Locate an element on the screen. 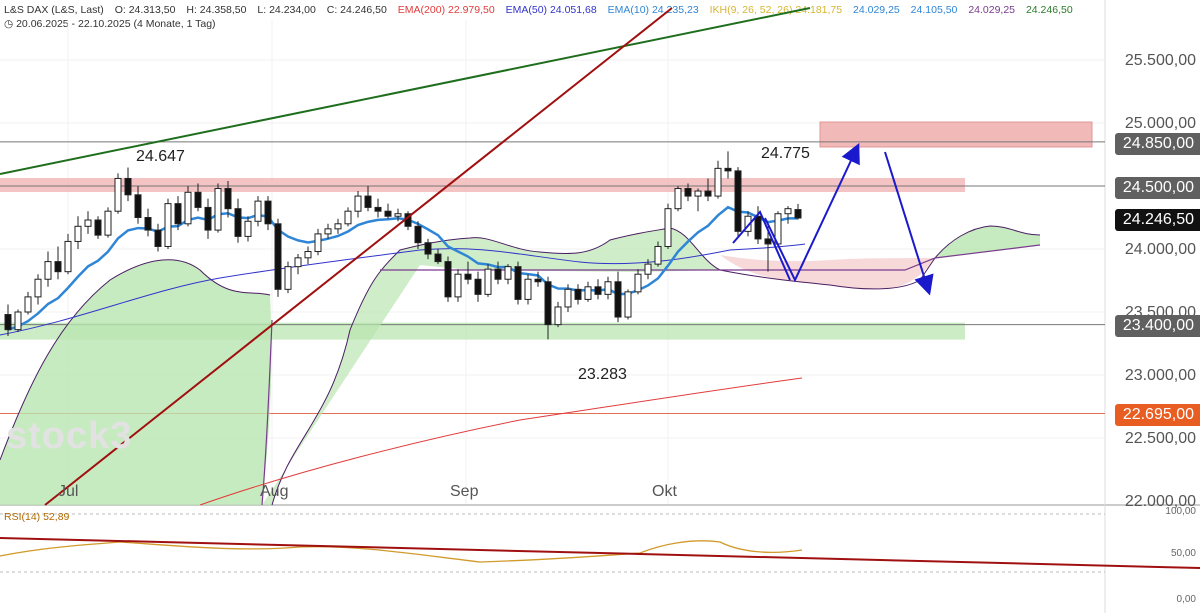  month-label-aug: Aug is located at coordinates (274, 491).